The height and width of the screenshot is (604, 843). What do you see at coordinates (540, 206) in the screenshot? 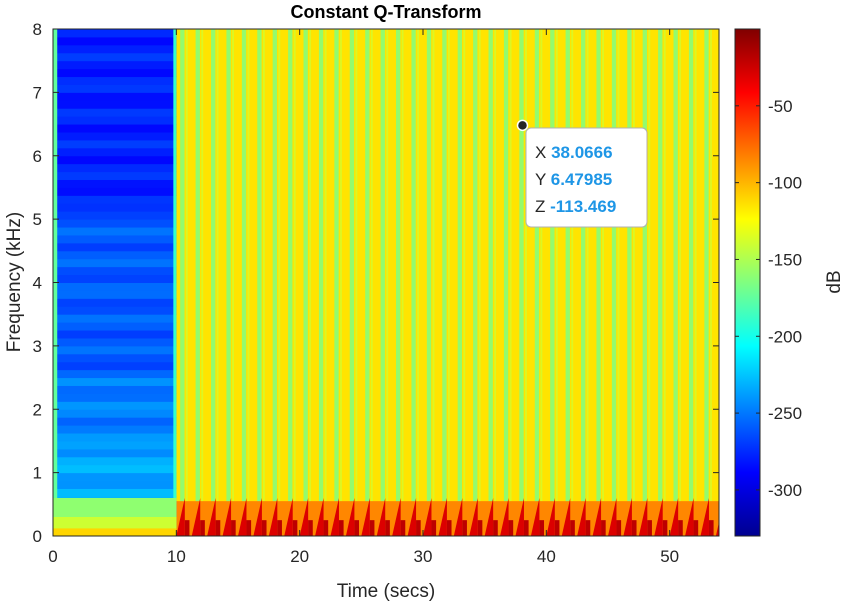
I see `datatip-z-key: Z` at bounding box center [540, 206].